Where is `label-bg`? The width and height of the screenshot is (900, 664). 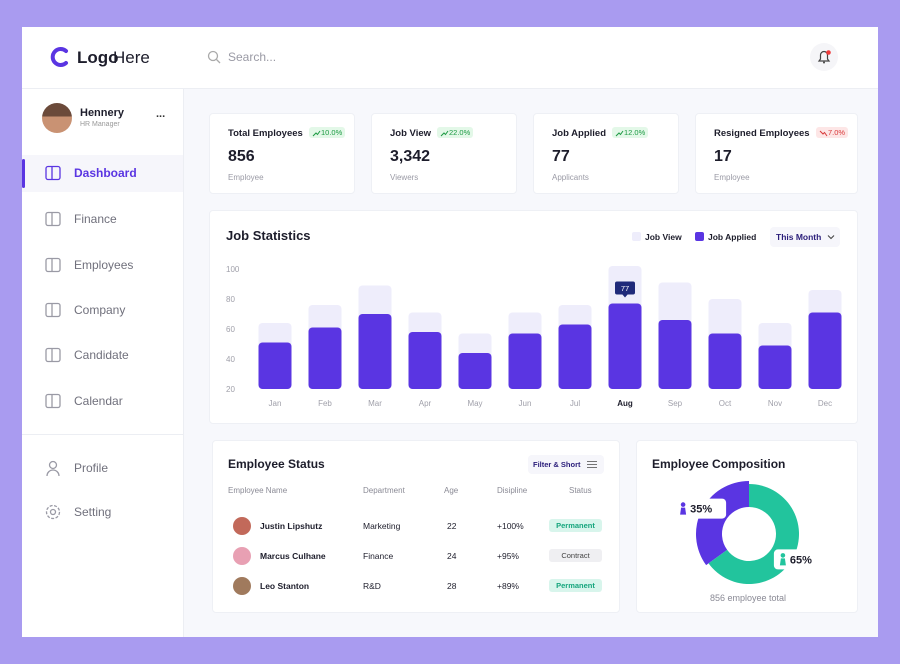
label-bg is located at coordinates (700, 508).